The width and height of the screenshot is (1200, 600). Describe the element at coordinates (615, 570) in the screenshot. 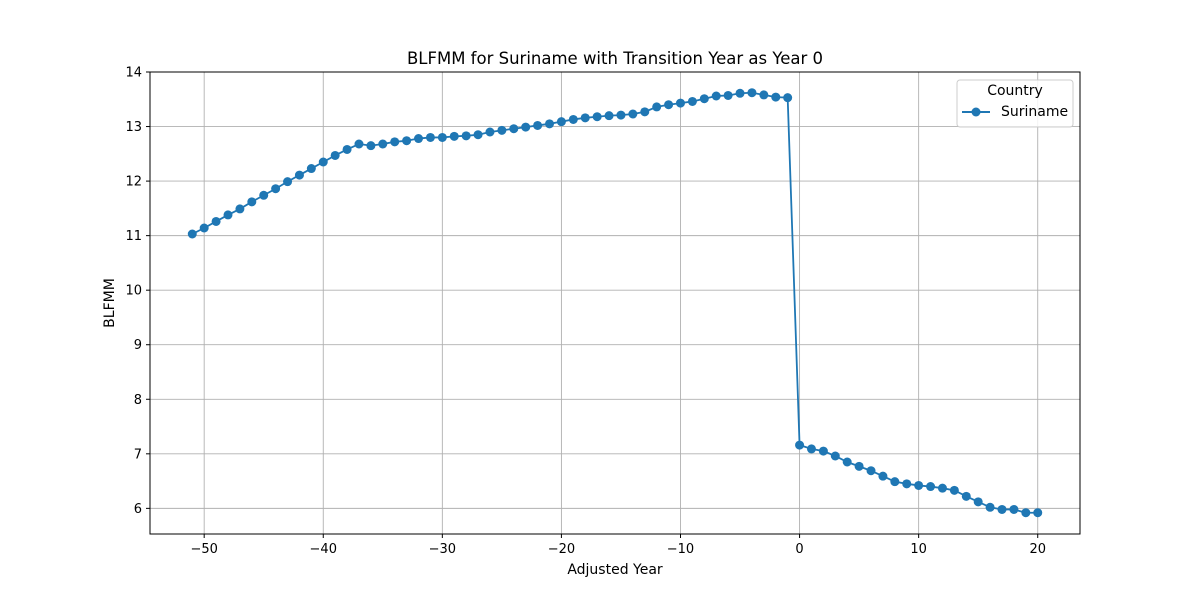

I see `x-axis-label: Adjusted Year` at that location.